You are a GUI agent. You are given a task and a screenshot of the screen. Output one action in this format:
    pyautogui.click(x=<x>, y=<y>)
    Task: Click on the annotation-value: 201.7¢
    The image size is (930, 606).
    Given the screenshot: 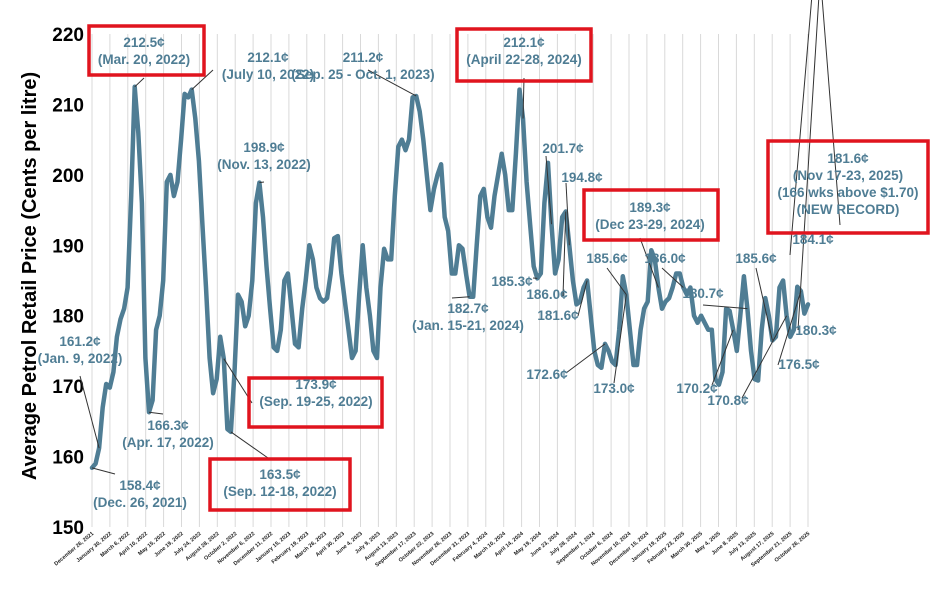 What is the action you would take?
    pyautogui.click(x=563, y=148)
    